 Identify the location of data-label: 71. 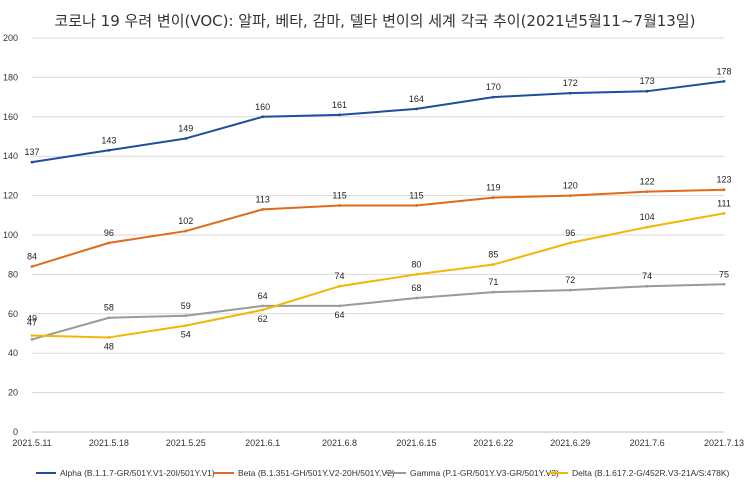
(493, 282).